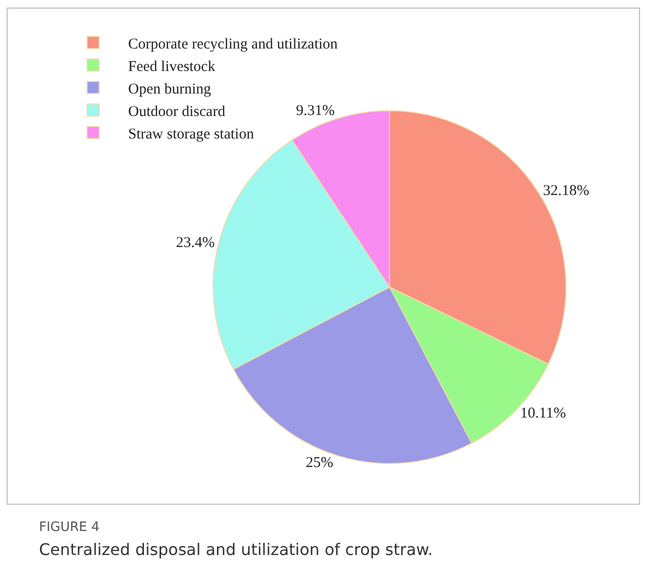  I want to click on legend-label: Outdoor discard, so click(177, 112).